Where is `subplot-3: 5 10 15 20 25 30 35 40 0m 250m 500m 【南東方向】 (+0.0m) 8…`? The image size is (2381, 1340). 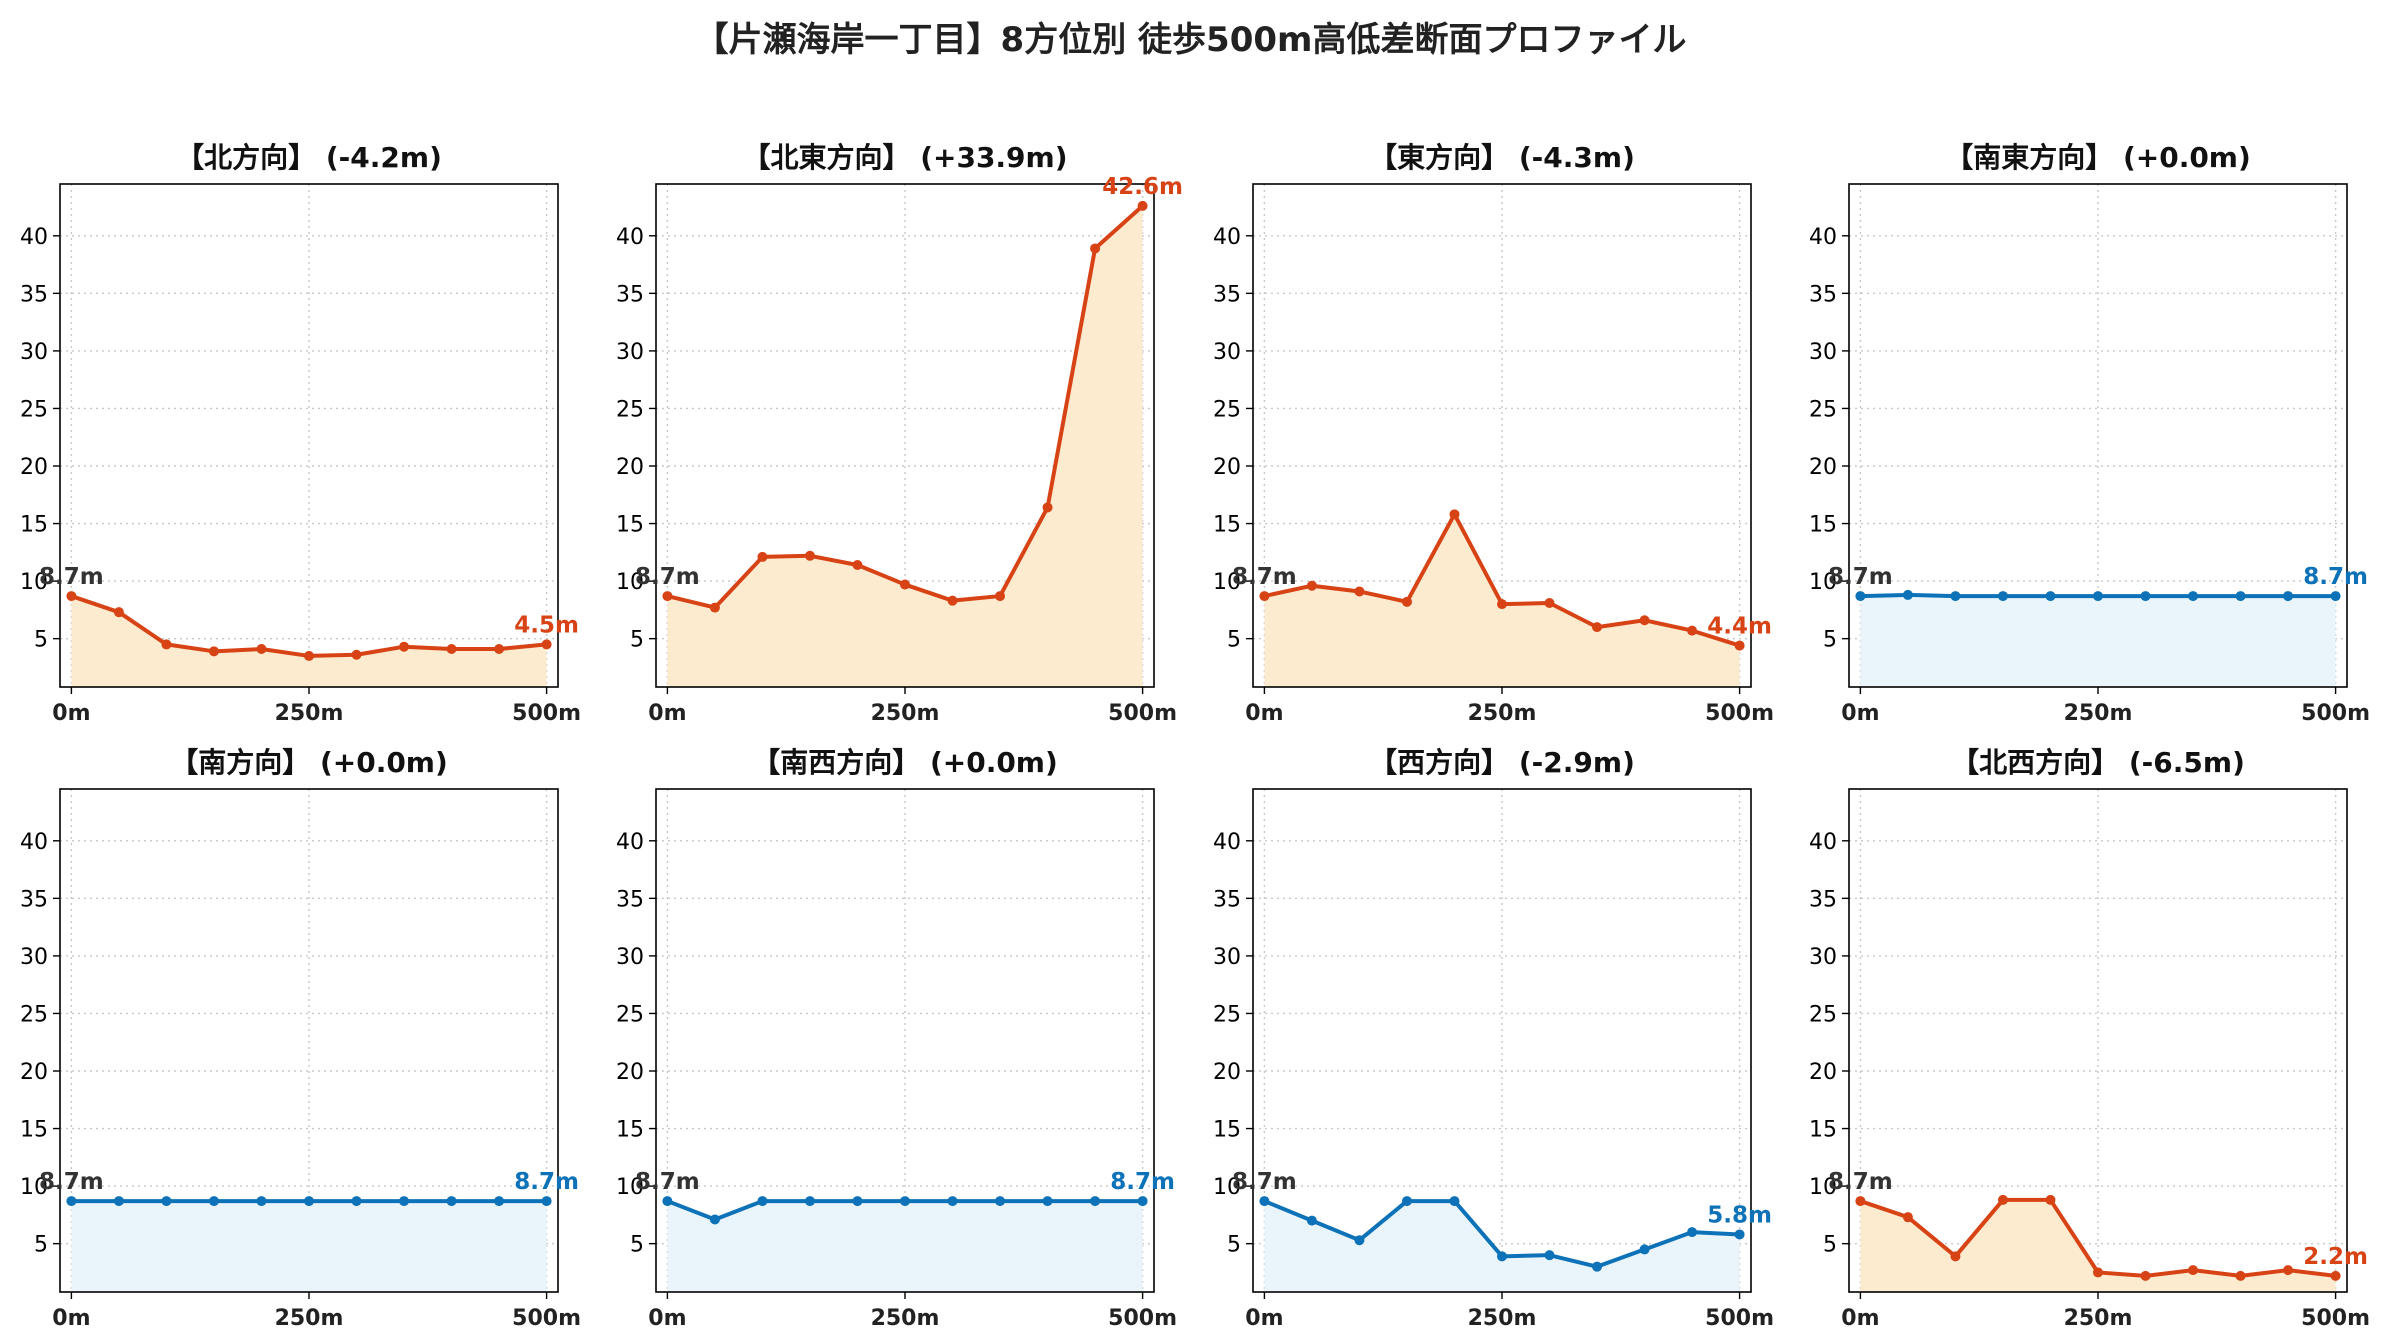 subplot-3: 5 10 15 20 25 30 35 40 0m 250m 500m 【南東方向】 (+0.0m) 8… is located at coordinates (2089, 433).